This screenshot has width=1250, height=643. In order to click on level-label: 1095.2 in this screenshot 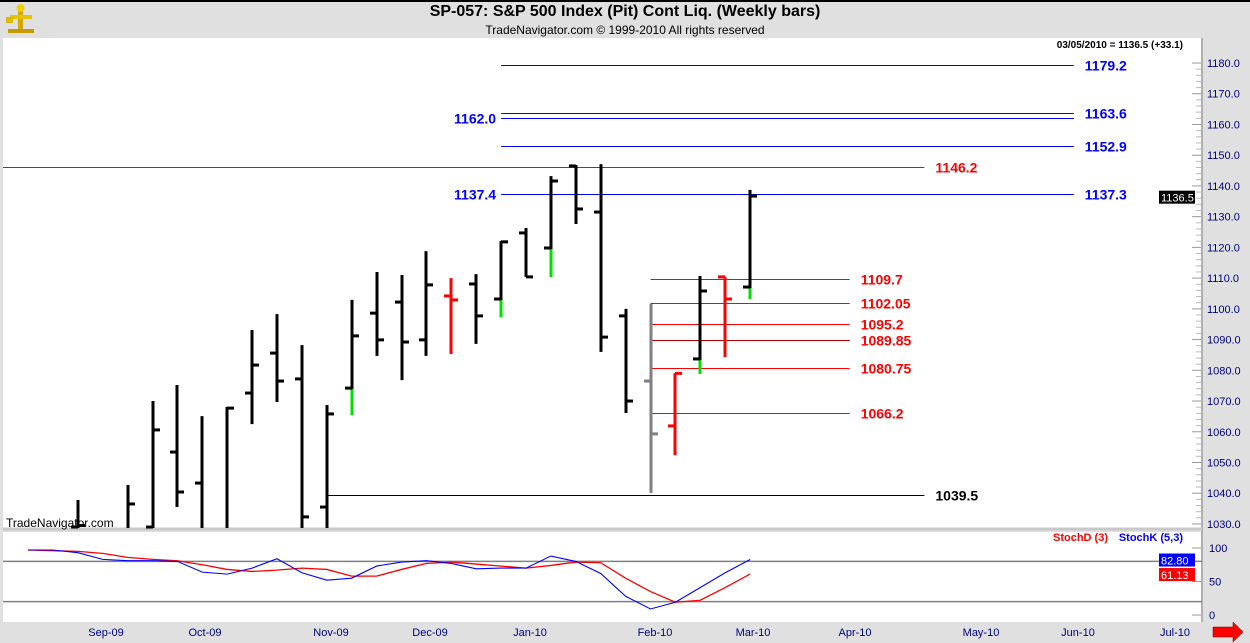, I will do `click(882, 325)`.